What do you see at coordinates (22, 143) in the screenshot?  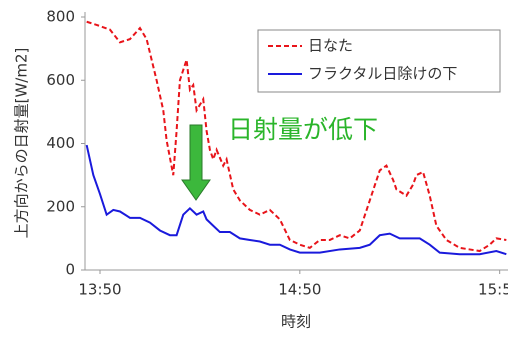 I see `y-axis-label: 上方向からの日射量[W/m2]` at bounding box center [22, 143].